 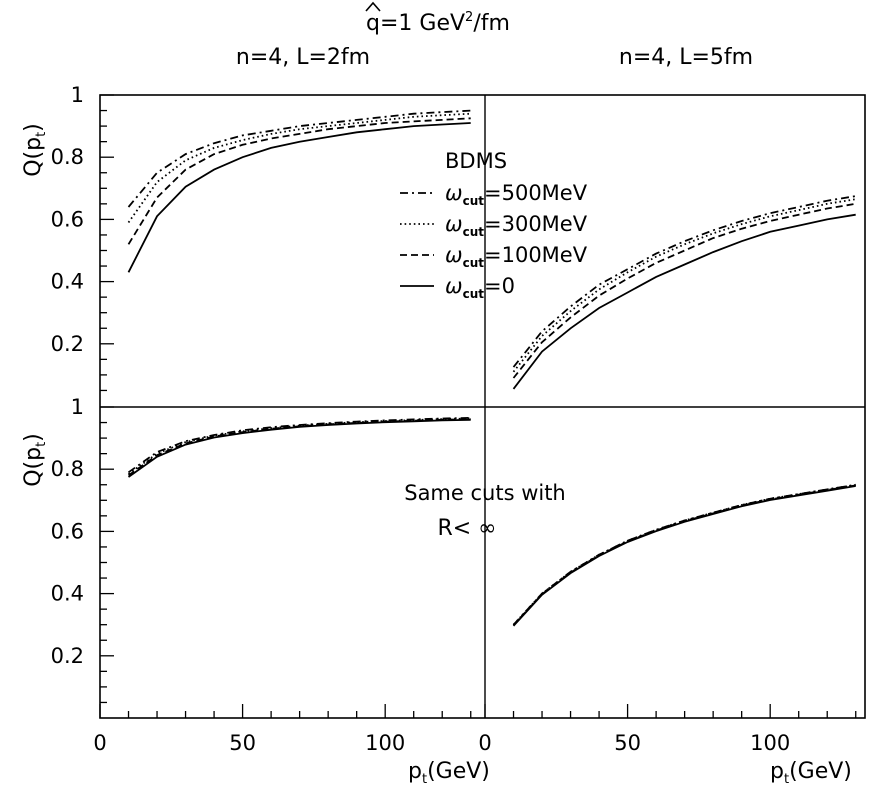 I want to click on column-label-right: n=4, L=5fm, so click(x=686, y=57).